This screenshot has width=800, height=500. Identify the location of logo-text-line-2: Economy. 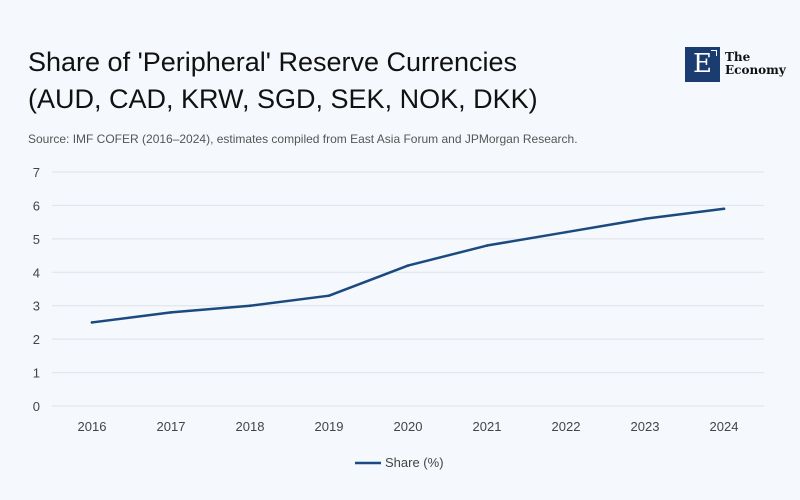
(755, 70).